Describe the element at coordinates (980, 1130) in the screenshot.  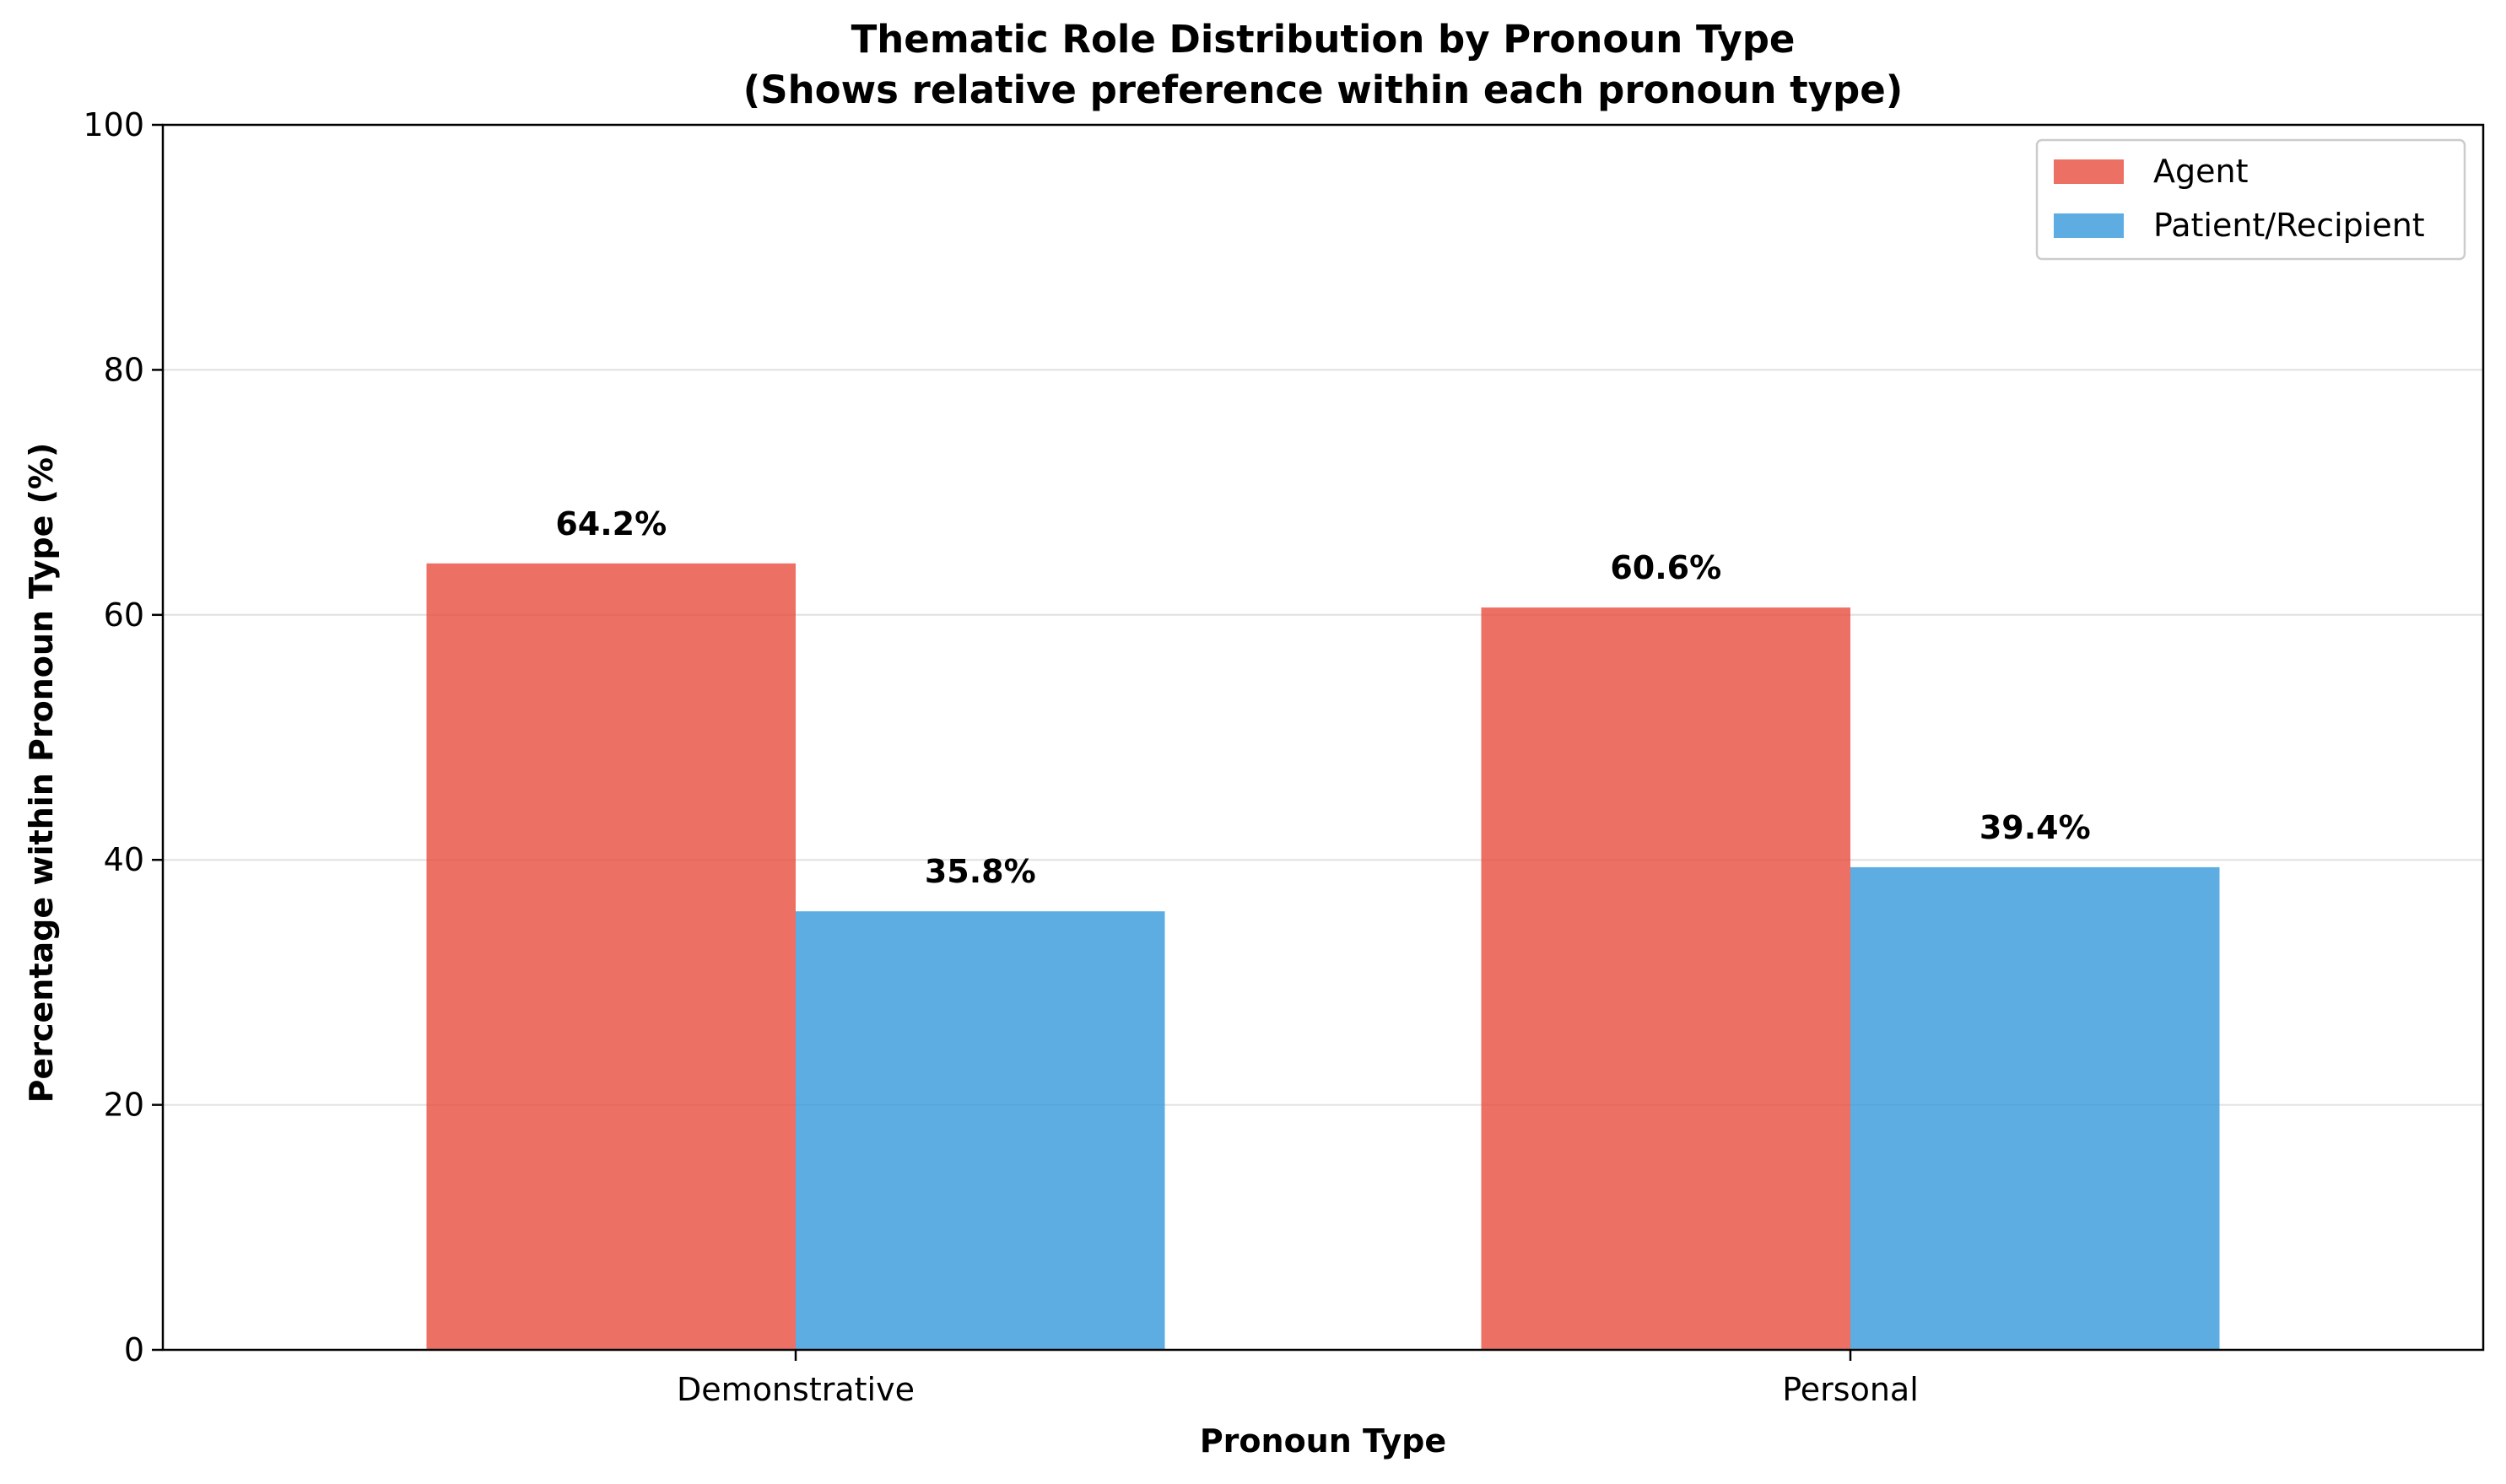
I see `bar-patient-recipient-demonstrative` at that location.